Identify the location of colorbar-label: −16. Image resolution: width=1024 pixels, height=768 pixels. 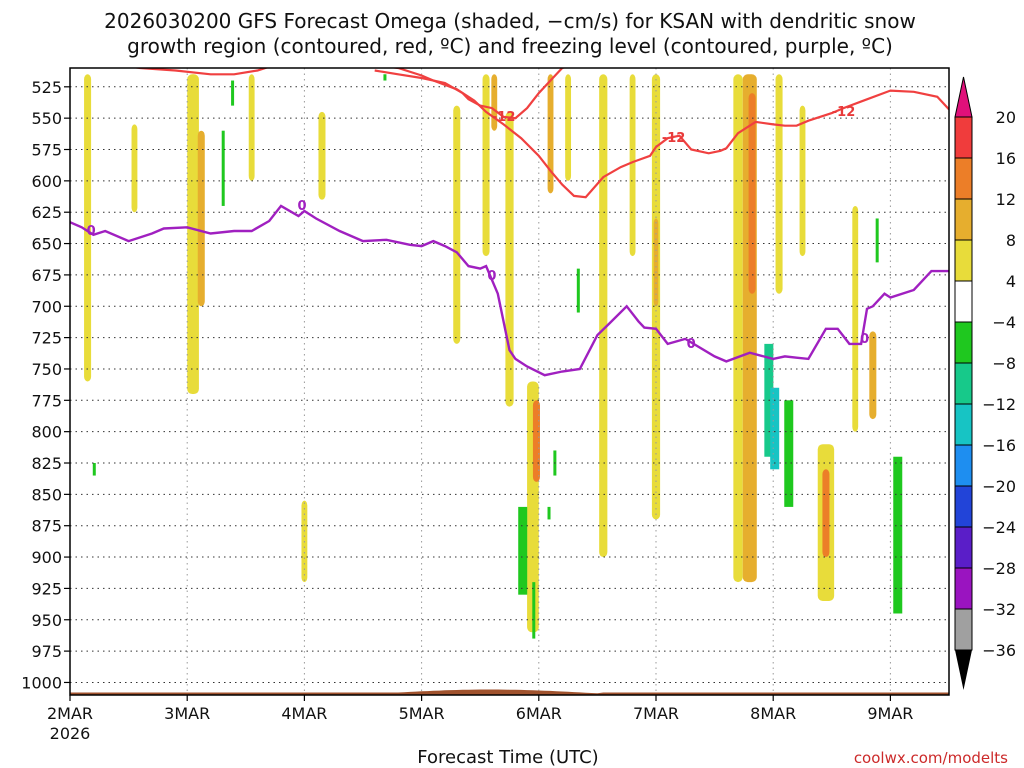
(999, 445).